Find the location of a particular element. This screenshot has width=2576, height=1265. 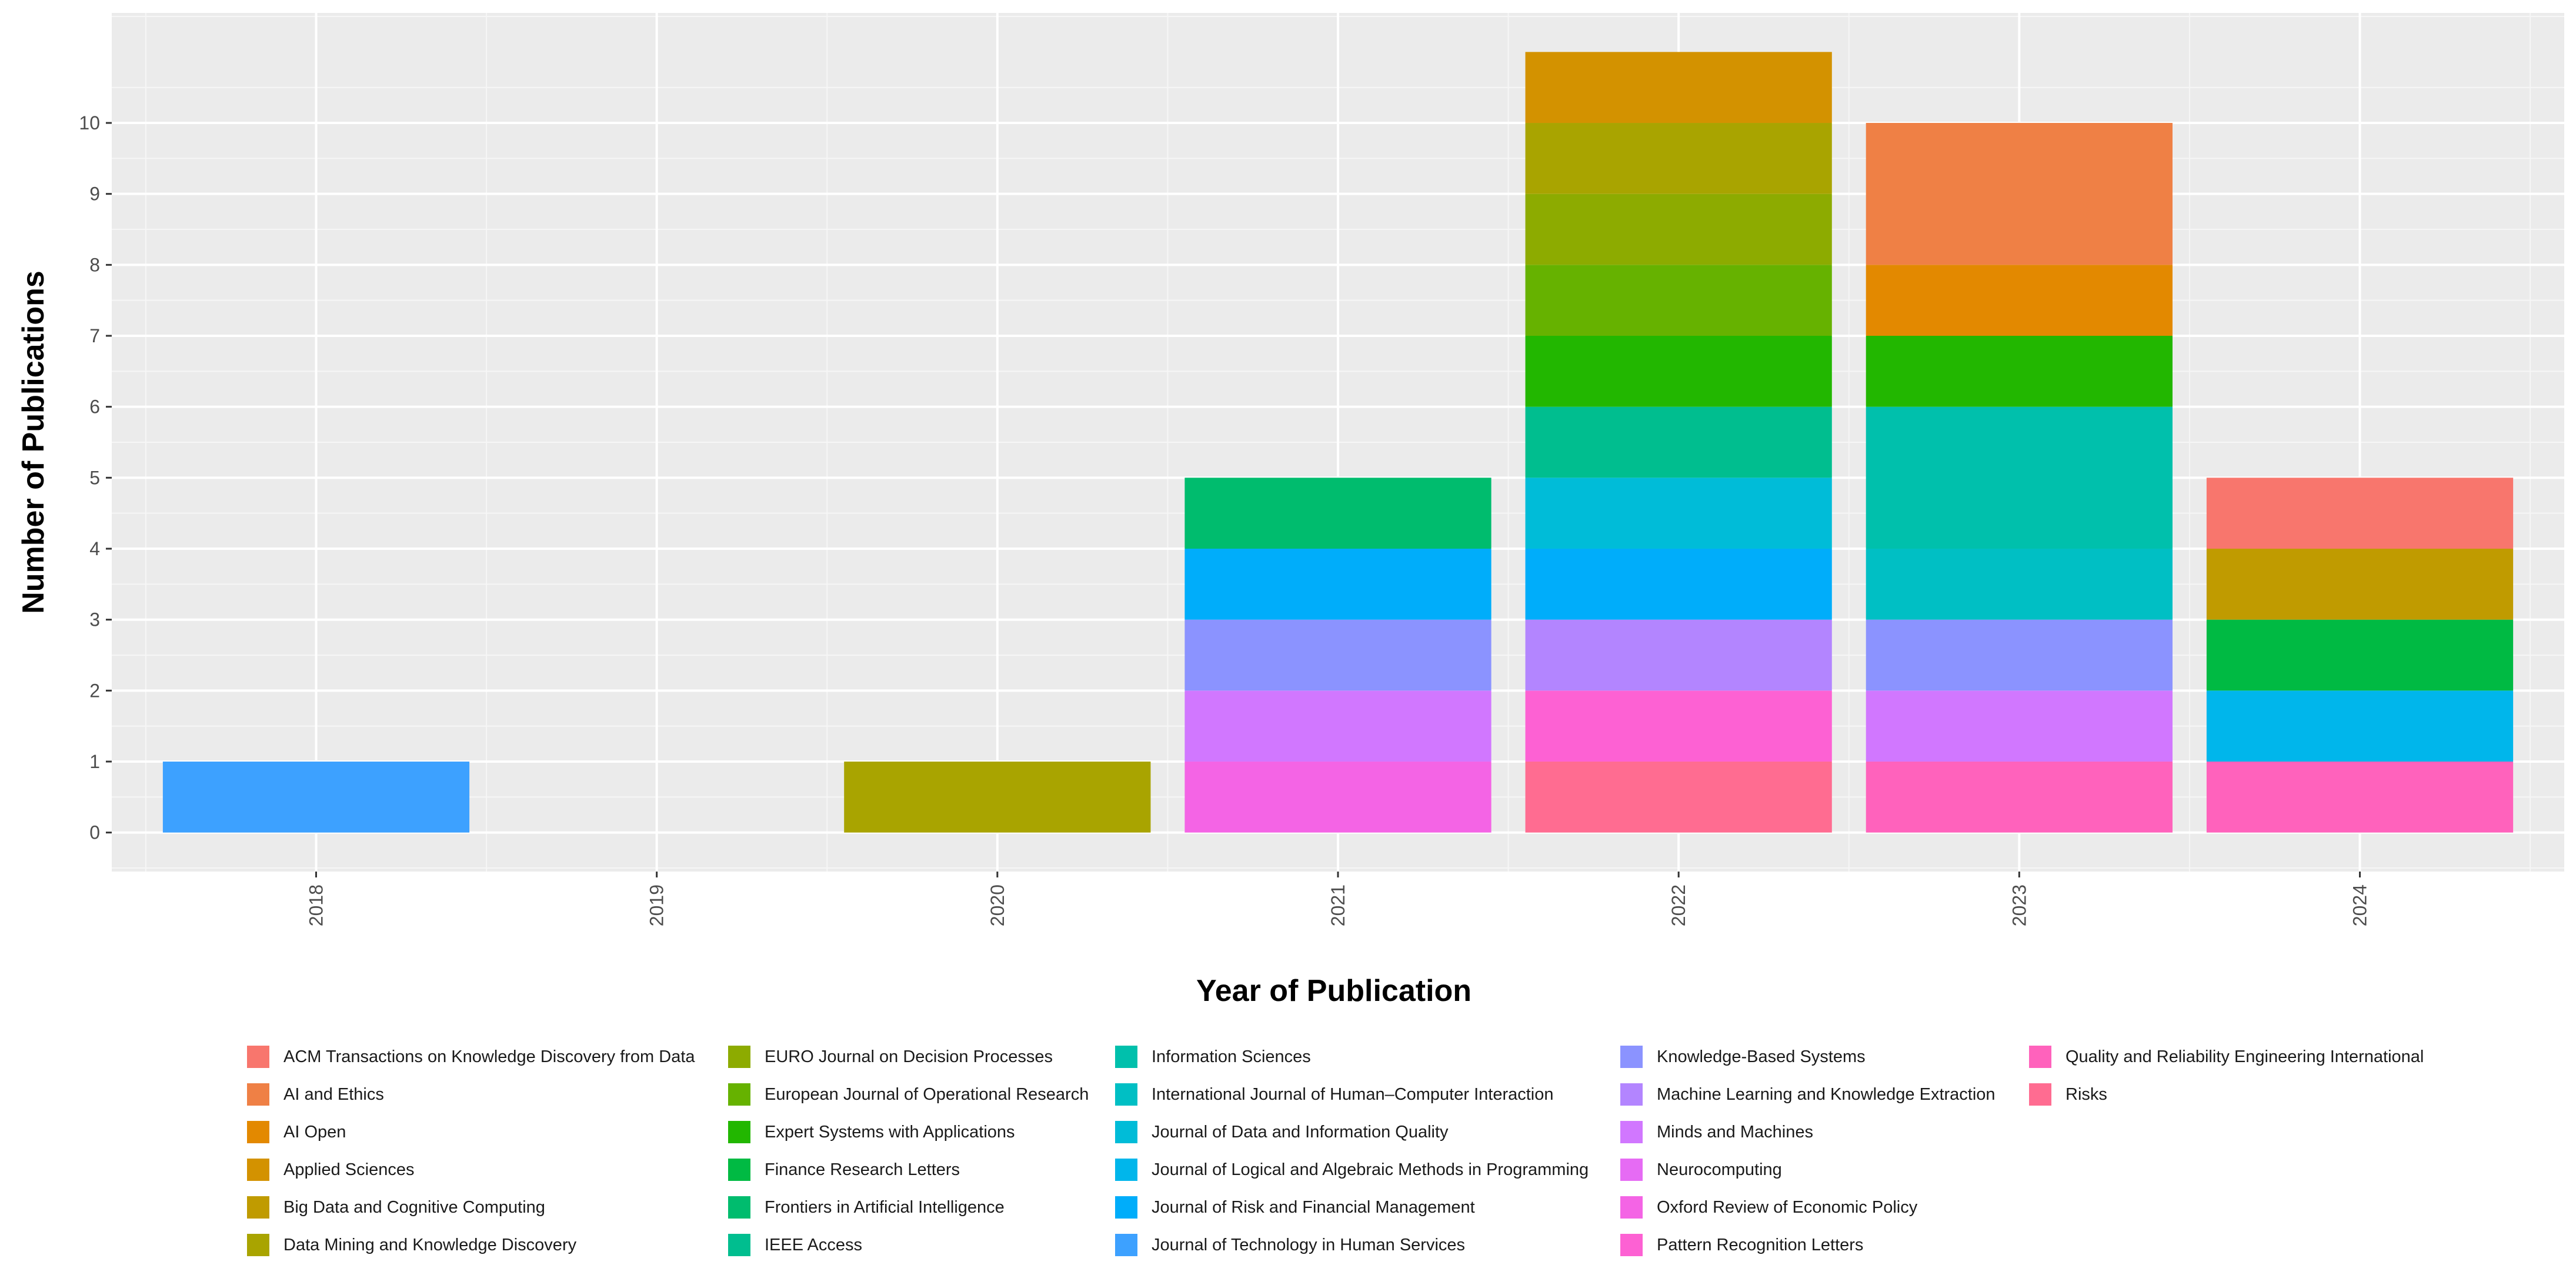

y-axis: 0 1 2 3 4 5 6 7 8 9 10 is located at coordinates (95, 477).